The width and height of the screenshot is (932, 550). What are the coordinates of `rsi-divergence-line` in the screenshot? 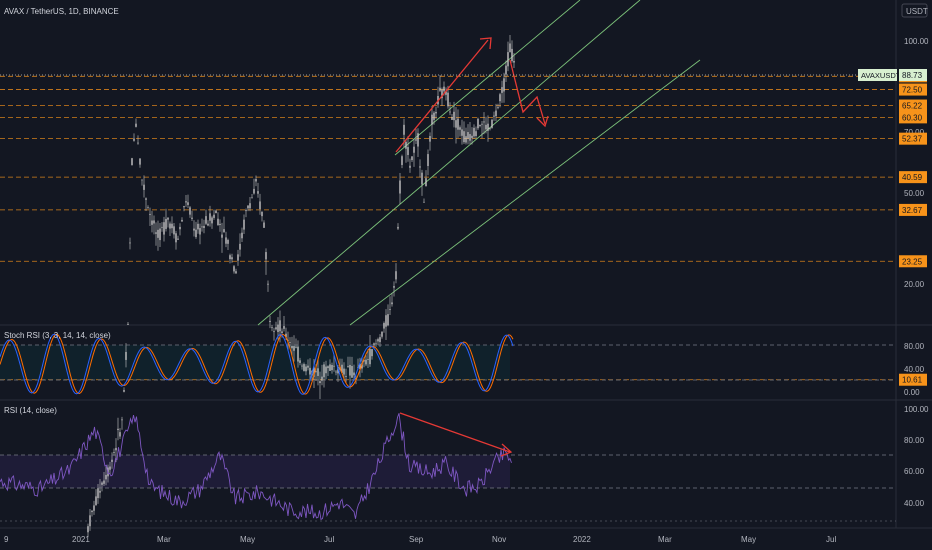 It's located at (455, 432).